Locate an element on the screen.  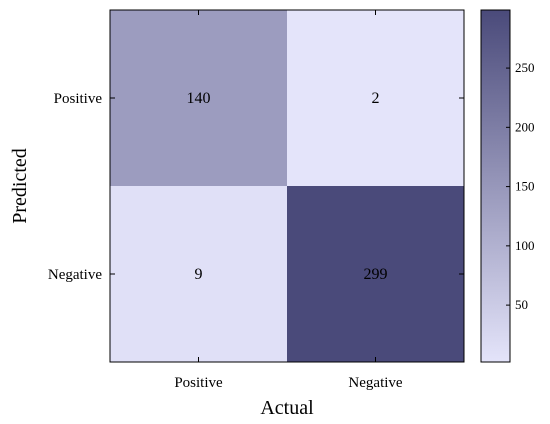
y-tick-label: Positive is located at coordinates (78, 99).